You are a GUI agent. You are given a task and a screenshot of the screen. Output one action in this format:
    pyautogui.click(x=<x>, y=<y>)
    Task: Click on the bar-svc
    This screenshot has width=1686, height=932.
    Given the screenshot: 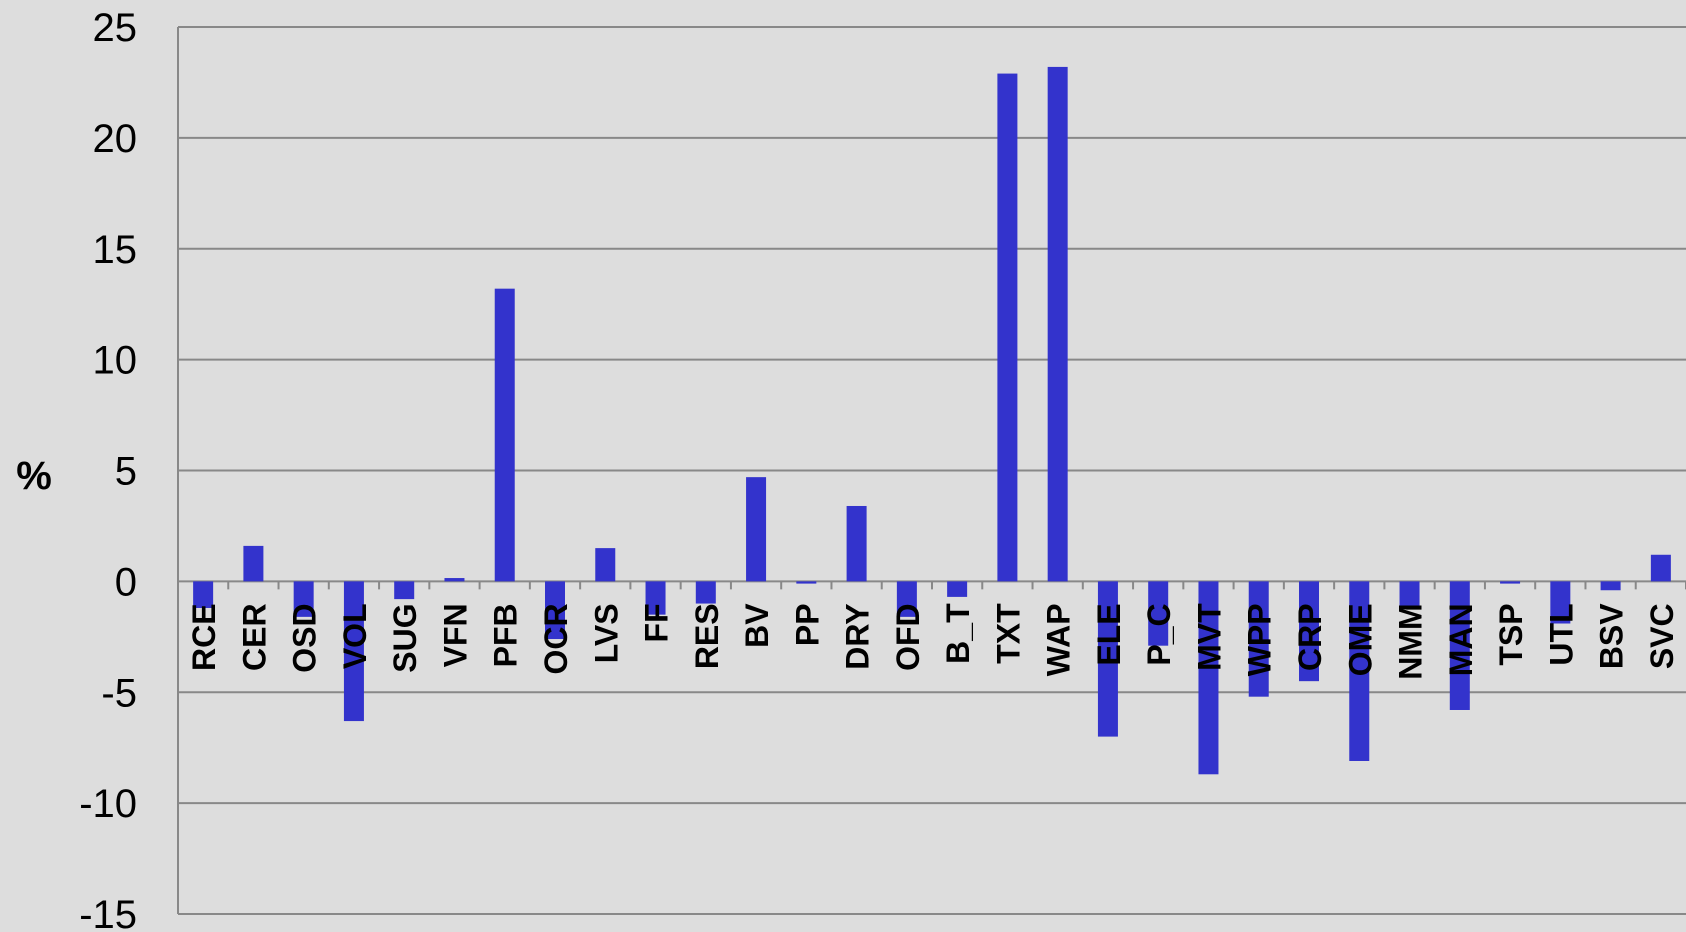 What is the action you would take?
    pyautogui.click(x=1660, y=568)
    